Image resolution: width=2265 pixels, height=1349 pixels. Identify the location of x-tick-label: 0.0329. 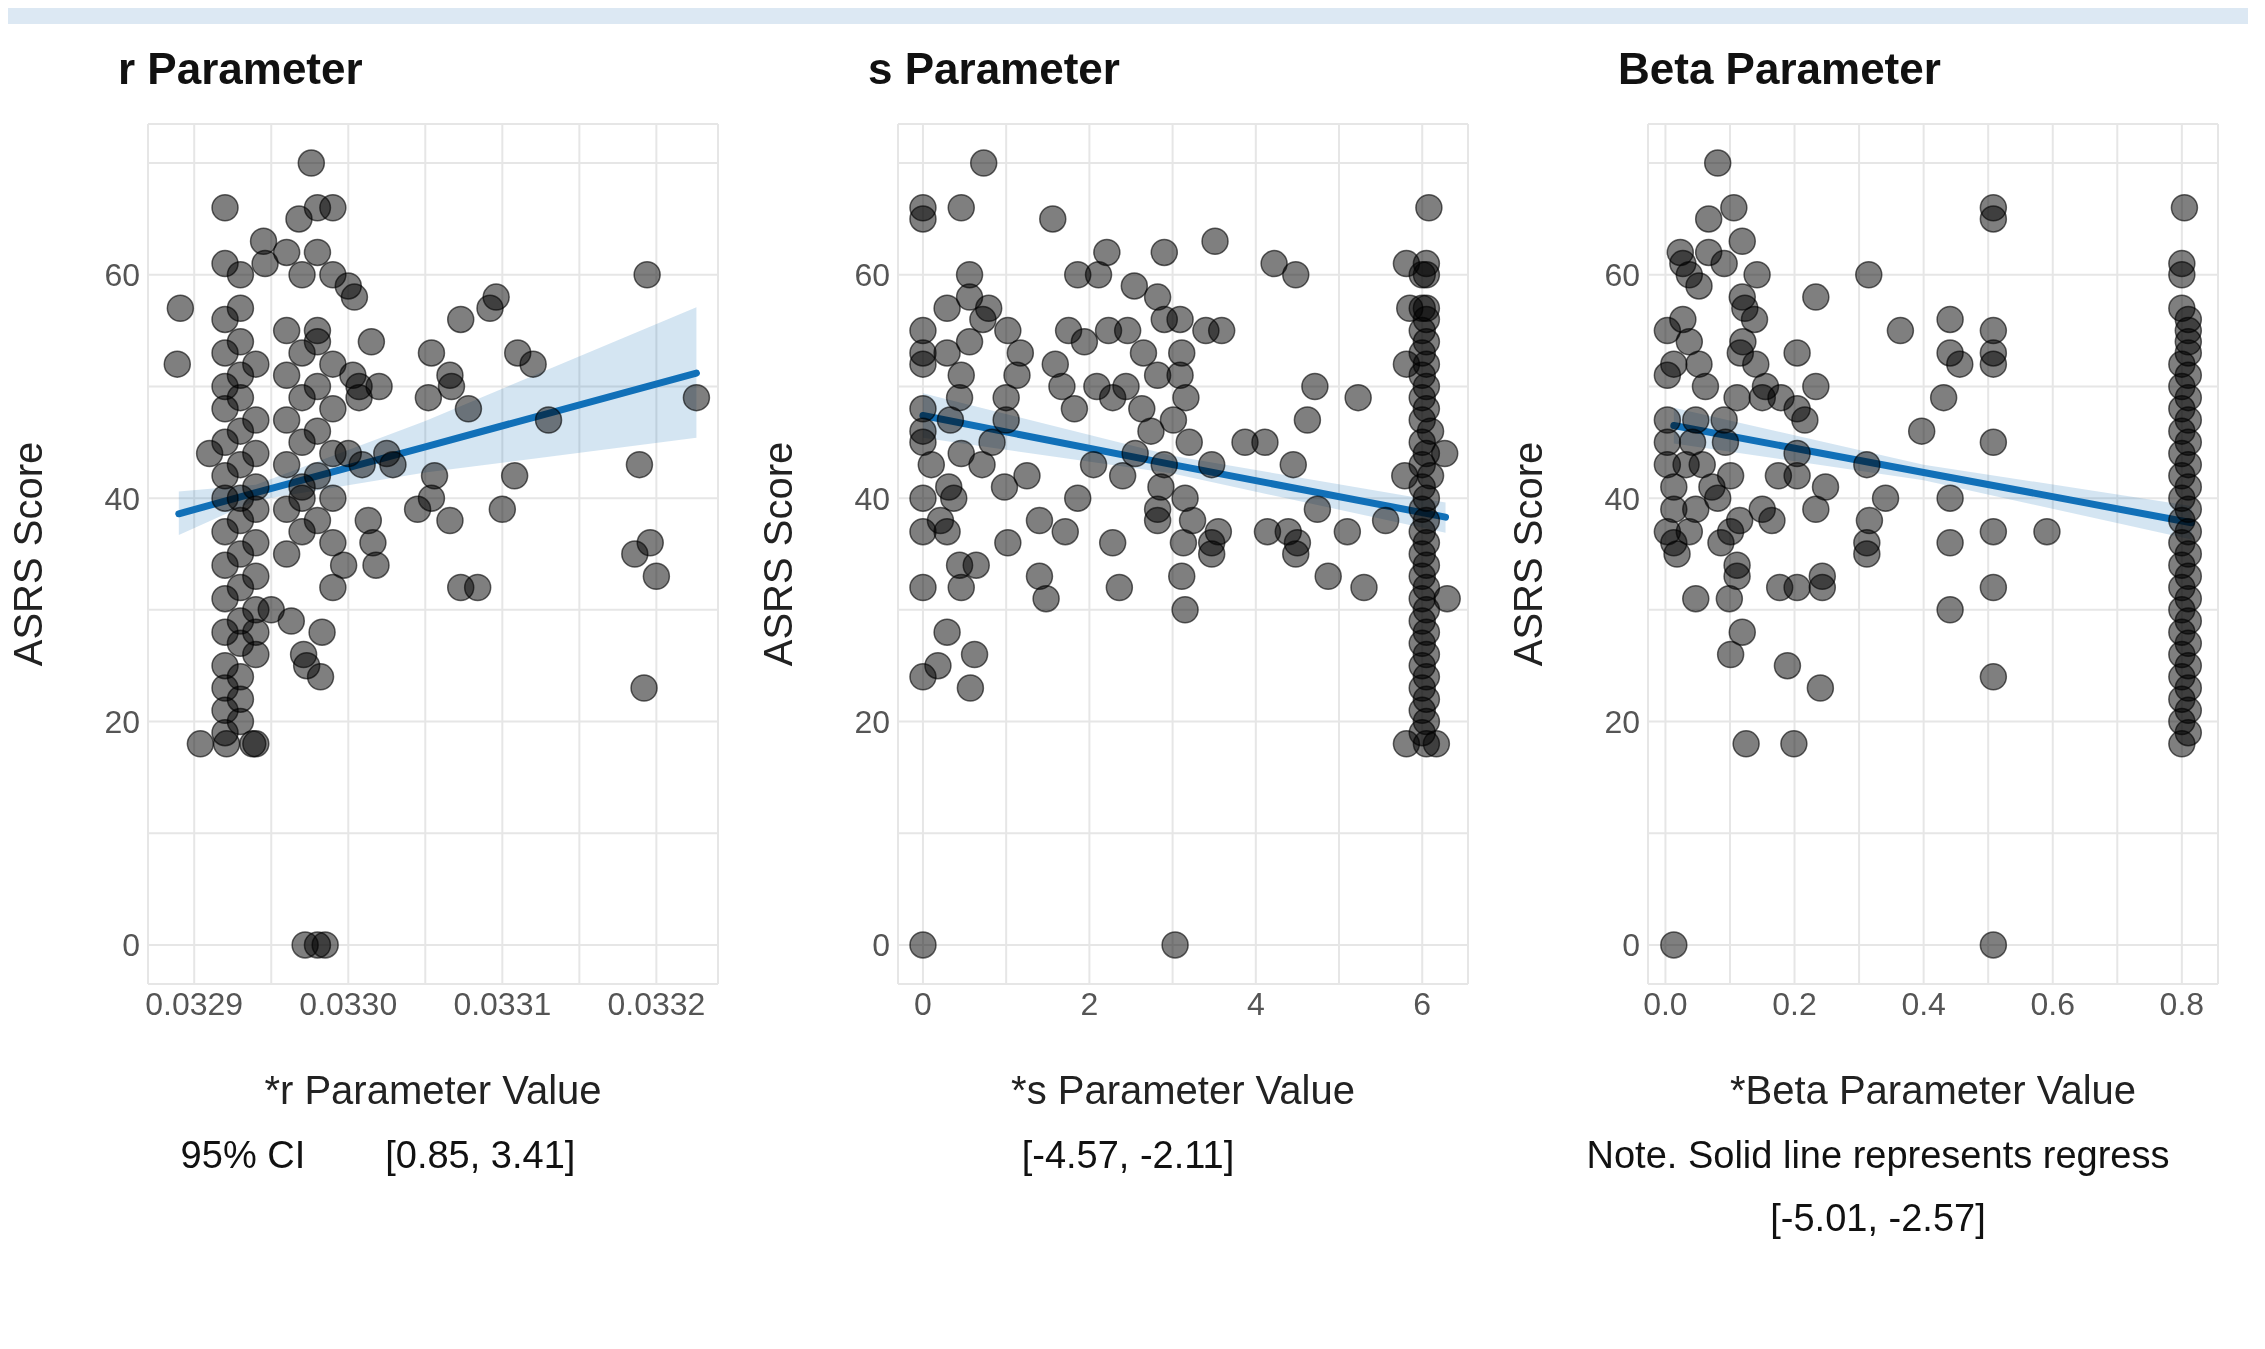
(194, 1003).